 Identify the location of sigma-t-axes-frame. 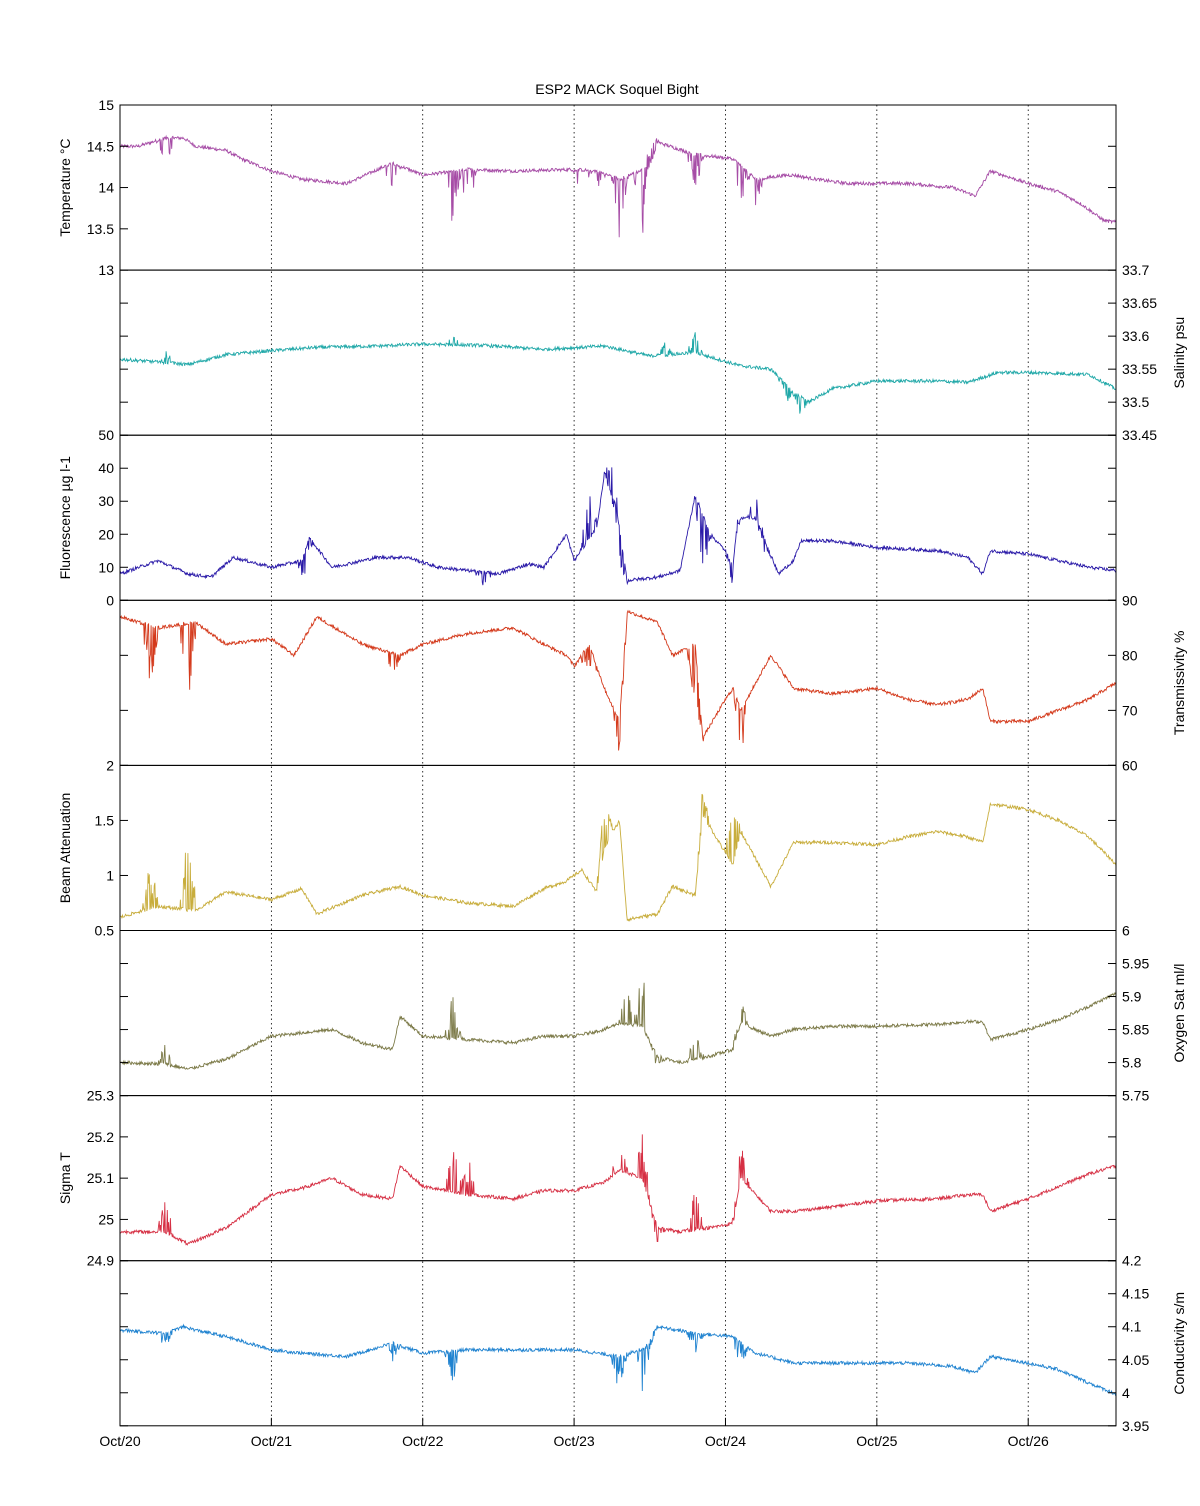
(618, 1178).